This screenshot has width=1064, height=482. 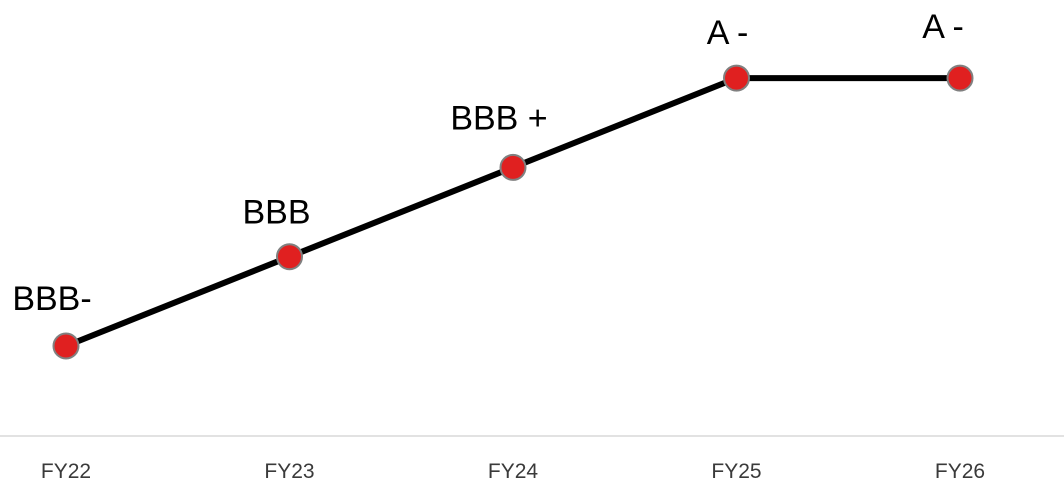 I want to click on x-tick-label-fy22: FY22, so click(x=66, y=471).